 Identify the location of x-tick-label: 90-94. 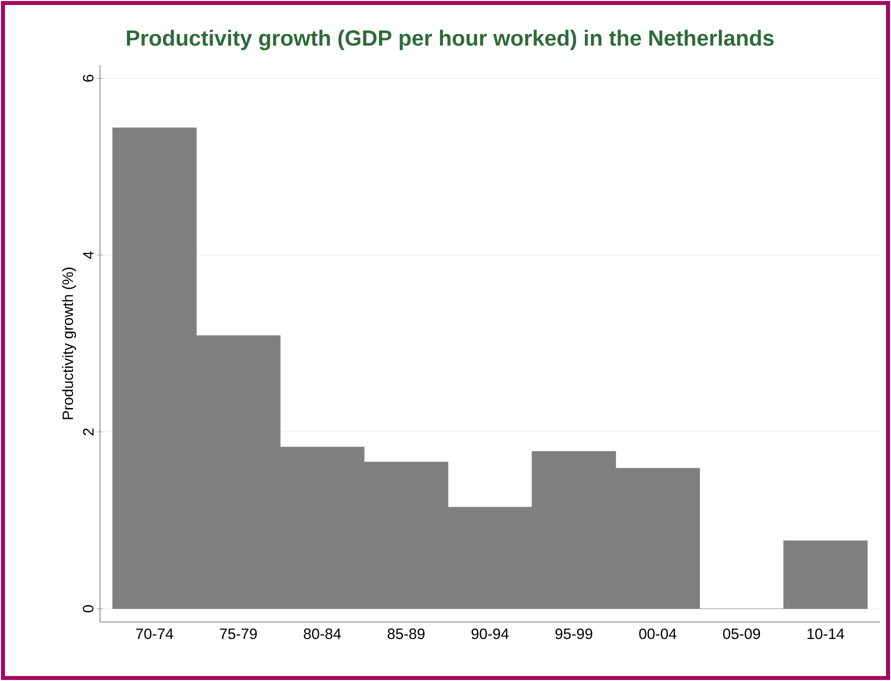
(490, 634).